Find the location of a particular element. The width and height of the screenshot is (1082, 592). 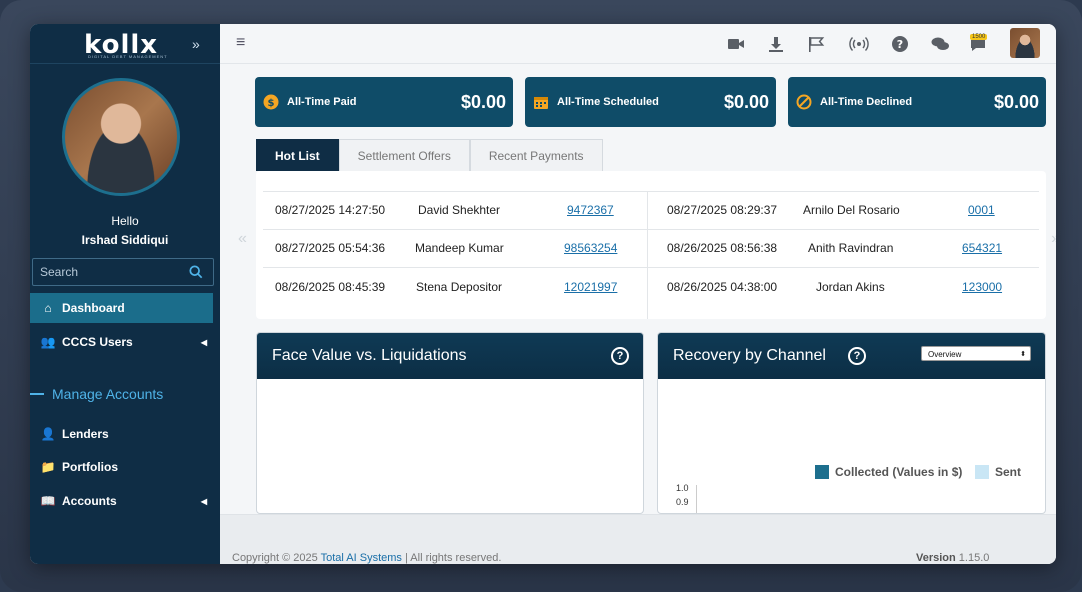

account-link: 654321 is located at coordinates (982, 248).